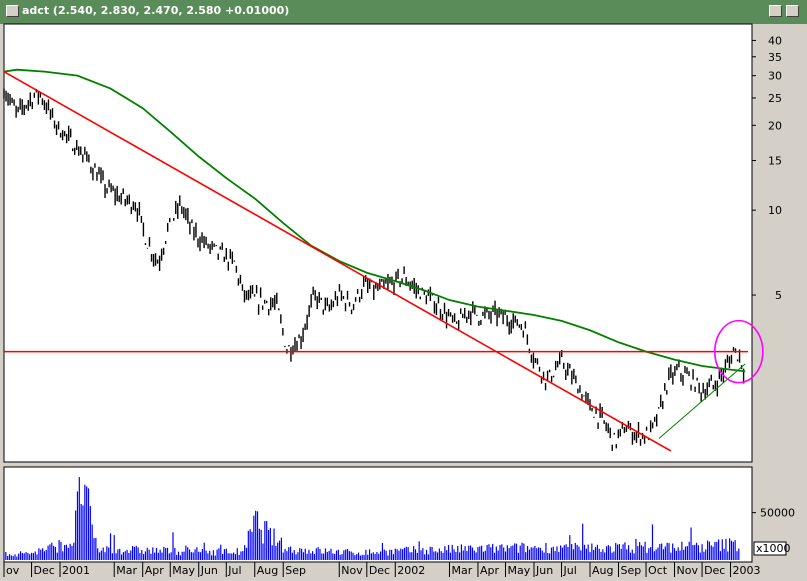 The image size is (807, 581). Describe the element at coordinates (775, 57) in the screenshot. I see `price-tick-label: 35` at that location.